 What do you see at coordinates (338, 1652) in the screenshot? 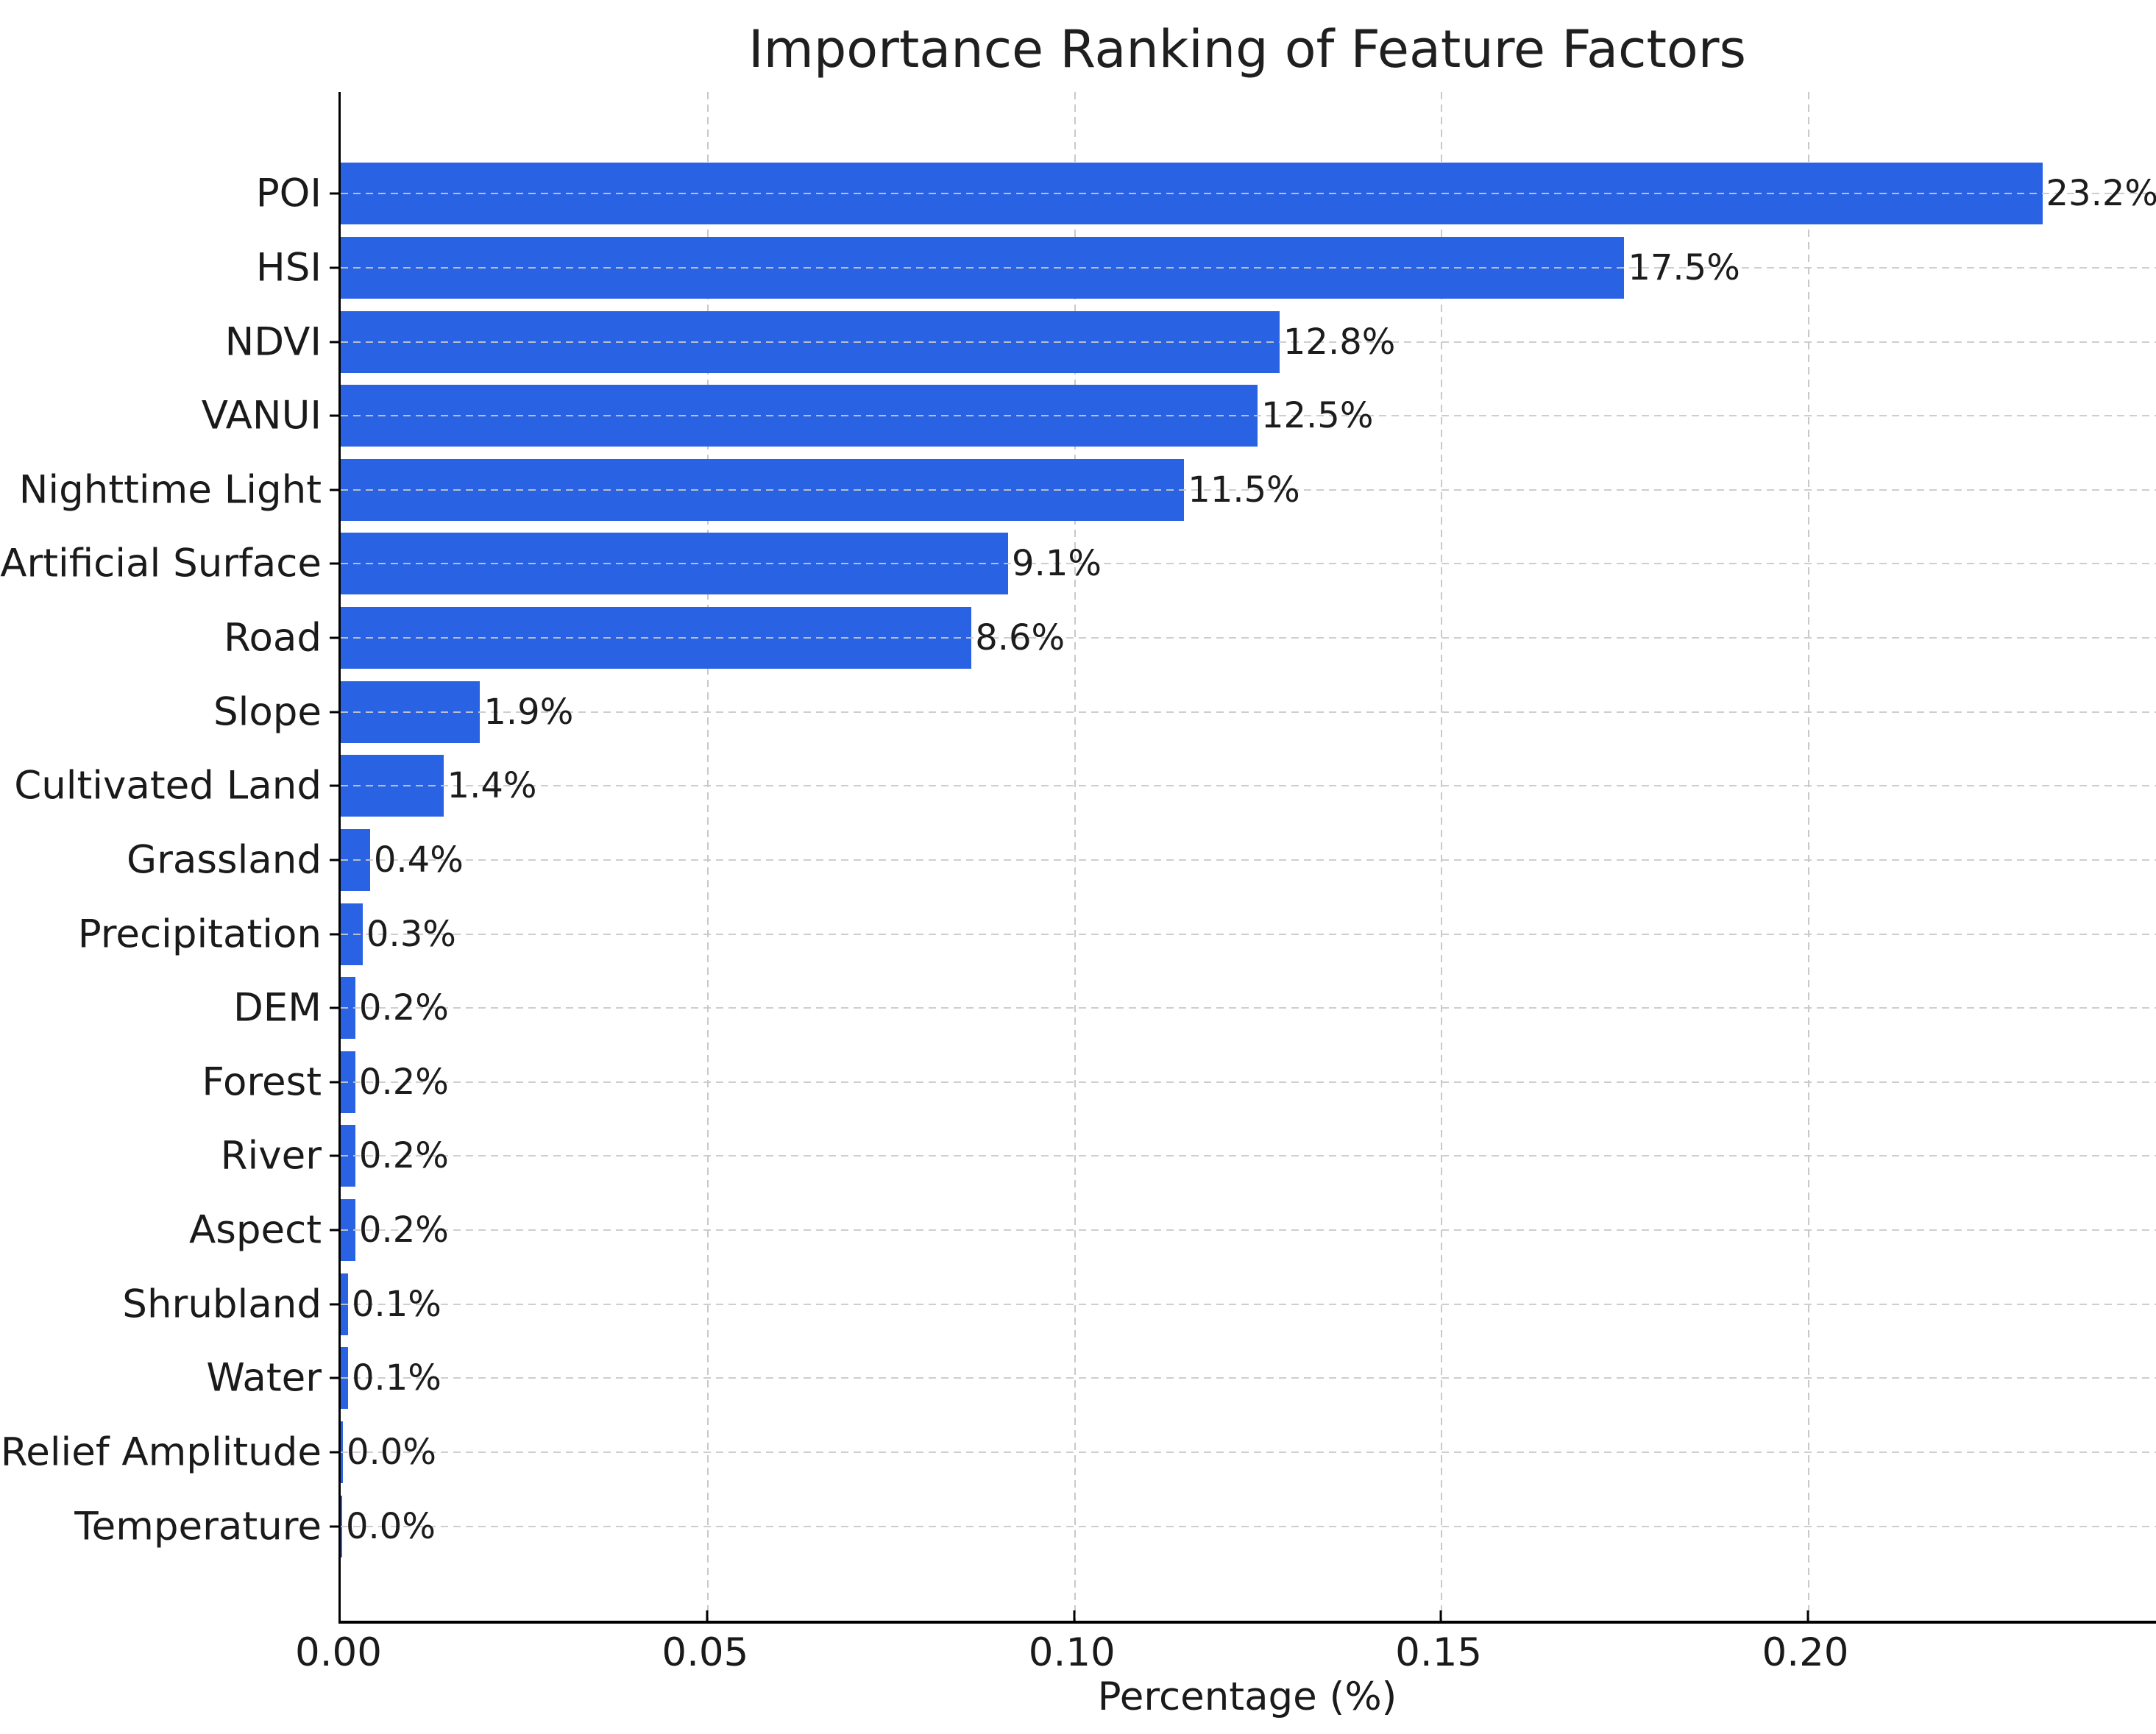
I see `x-tick-label: 0.00` at bounding box center [338, 1652].